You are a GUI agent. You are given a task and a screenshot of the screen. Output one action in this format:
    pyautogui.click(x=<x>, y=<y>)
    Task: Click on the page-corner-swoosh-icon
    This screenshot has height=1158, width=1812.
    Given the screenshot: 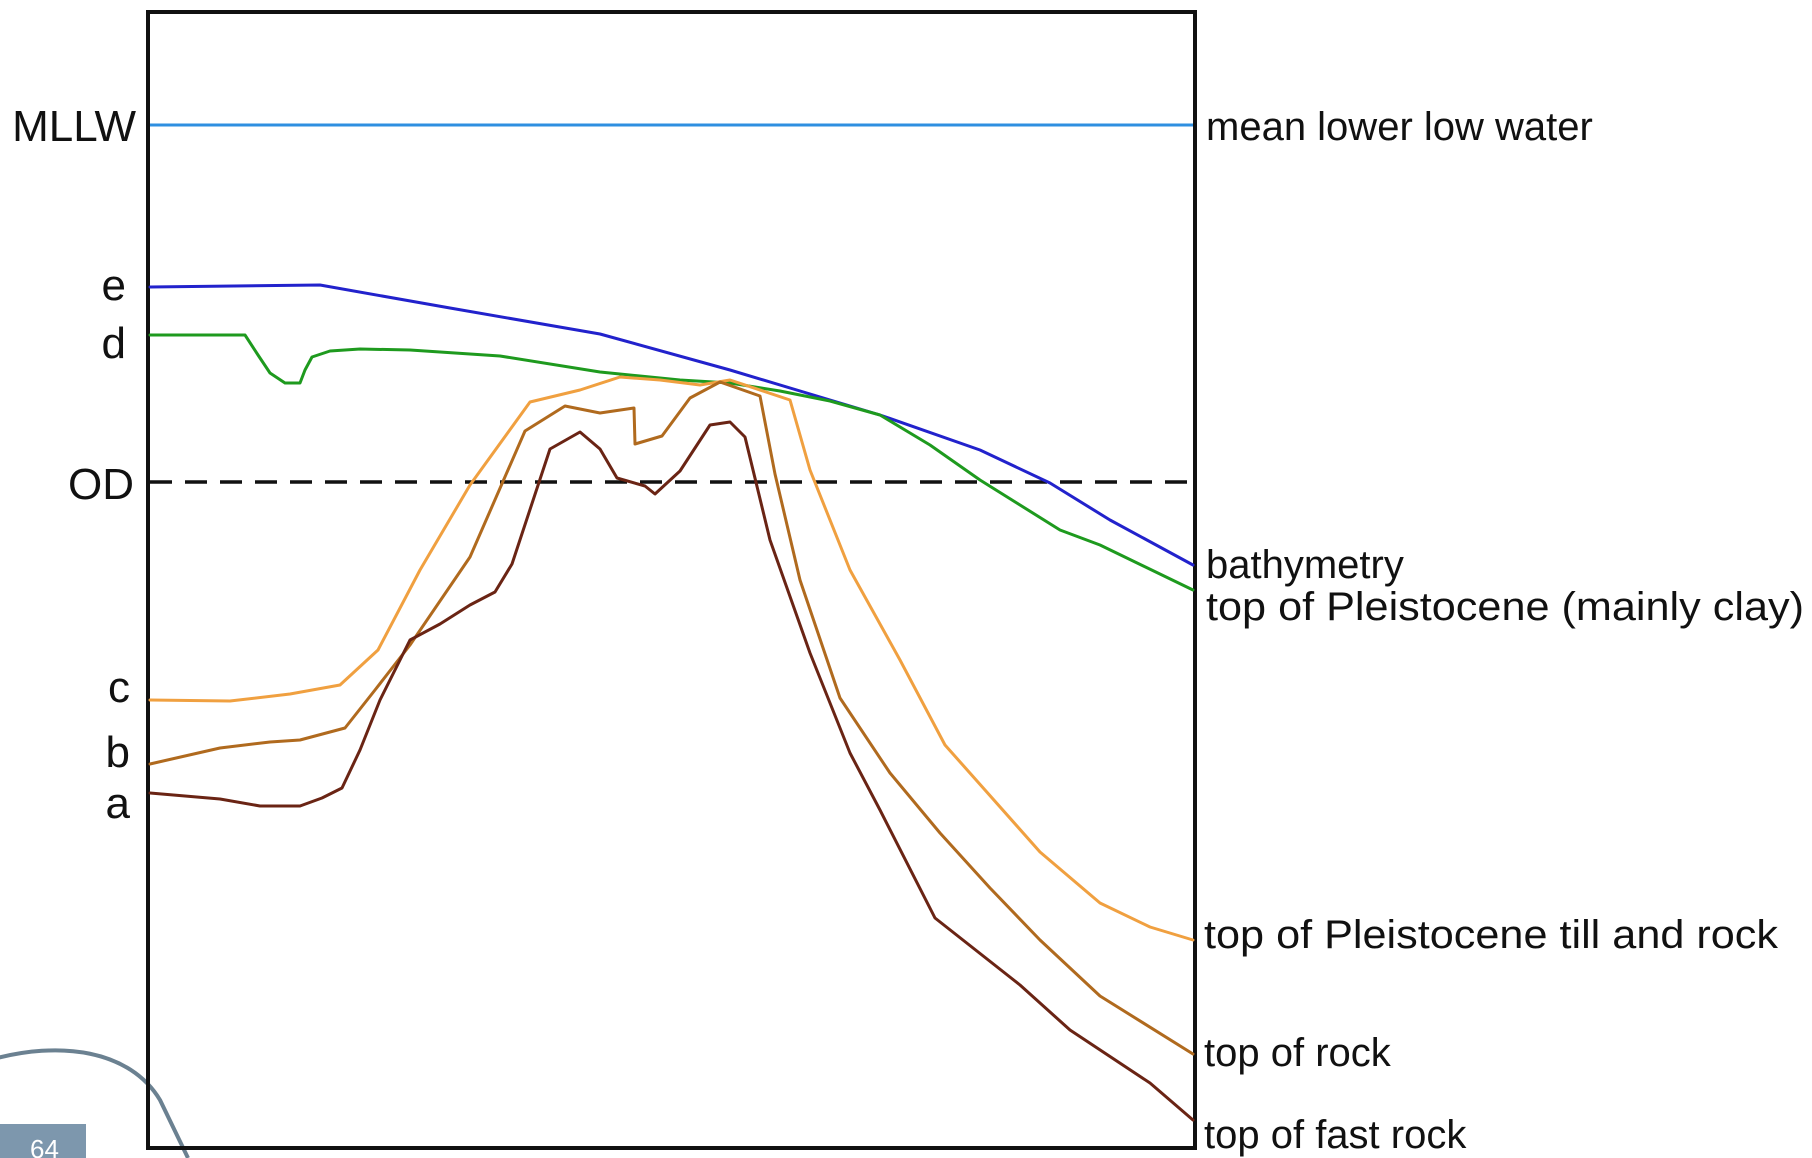 What is the action you would take?
    pyautogui.click(x=95, y=1103)
    